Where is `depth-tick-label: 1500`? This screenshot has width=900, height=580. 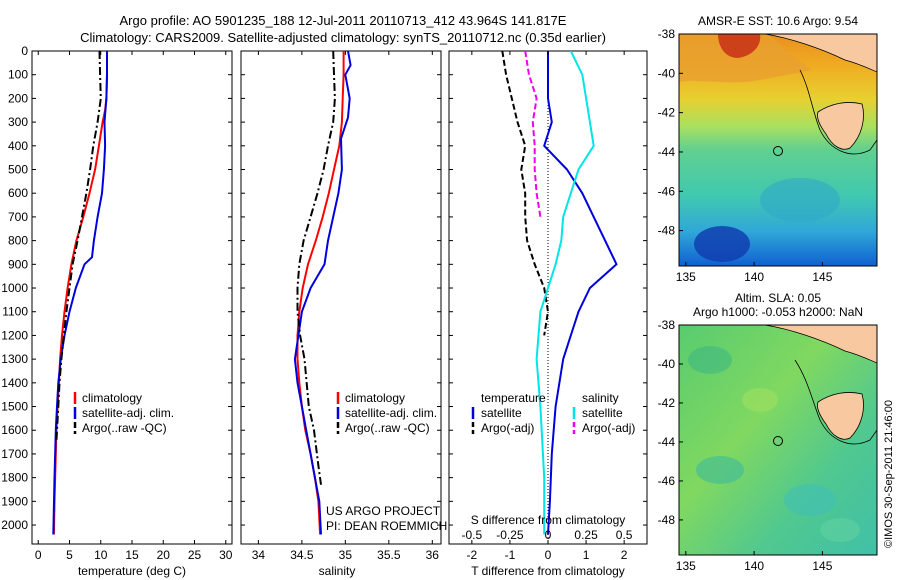 depth-tick-label: 1500 is located at coordinates (14, 407).